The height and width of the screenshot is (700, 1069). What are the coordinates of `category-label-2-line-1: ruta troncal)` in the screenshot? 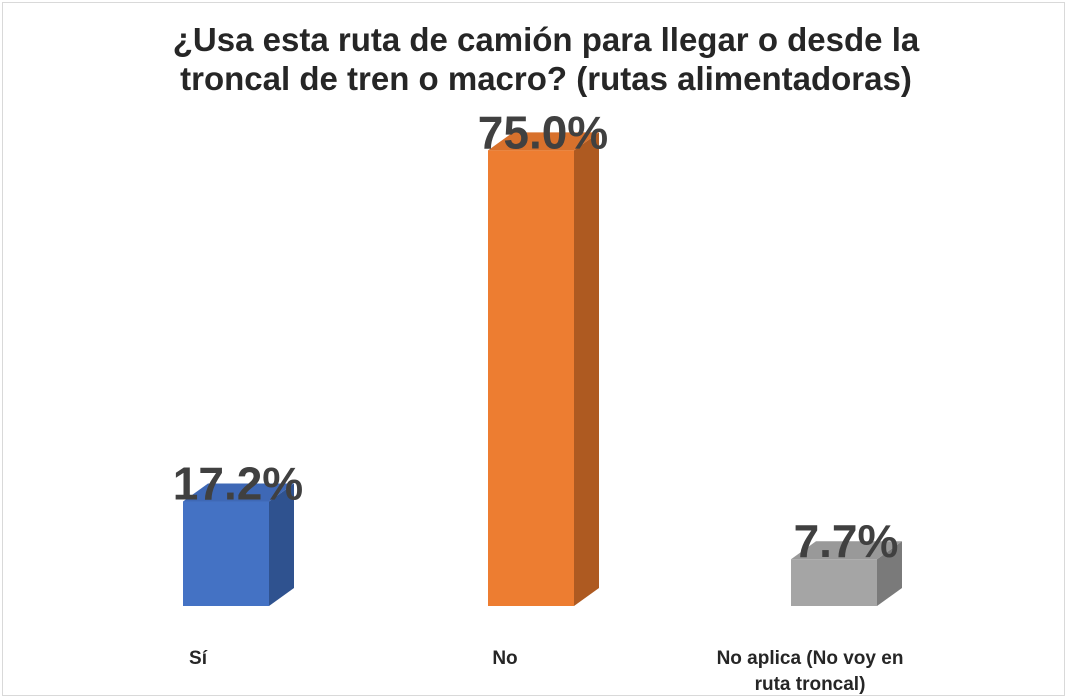 It's located at (810, 684).